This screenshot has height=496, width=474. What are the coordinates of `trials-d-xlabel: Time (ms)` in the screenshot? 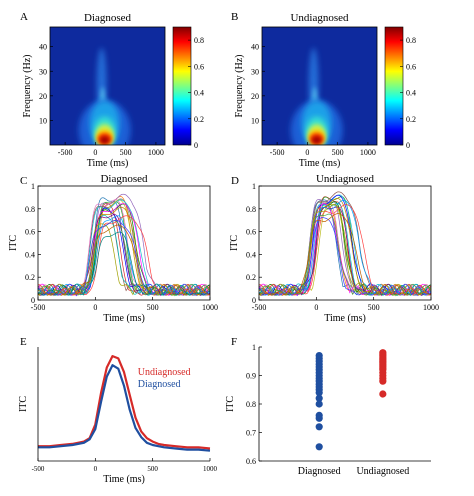 It's located at (345, 318).